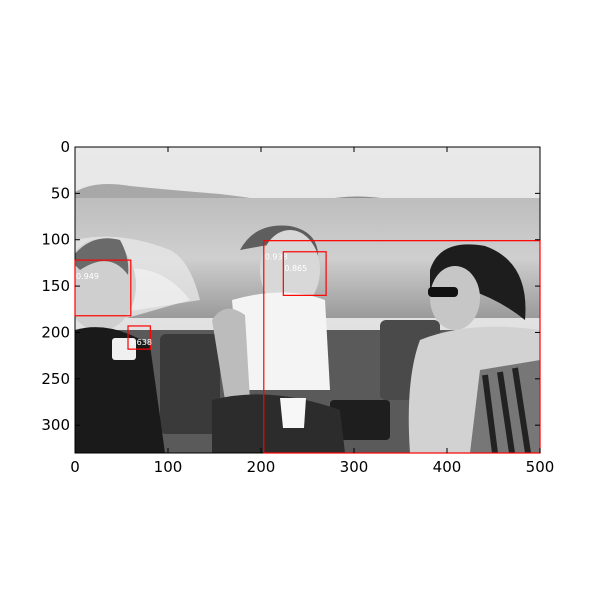 Image resolution: width=600 pixels, height=600 pixels. I want to click on y-tick-label: 250, so click(55, 379).